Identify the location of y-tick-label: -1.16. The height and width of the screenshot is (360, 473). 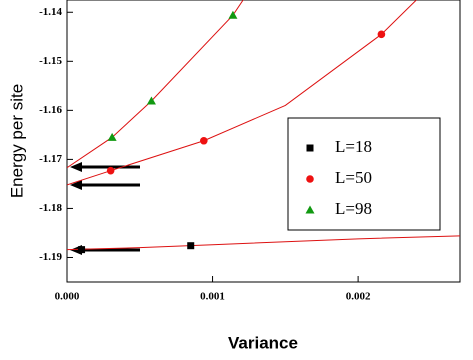
(50, 110).